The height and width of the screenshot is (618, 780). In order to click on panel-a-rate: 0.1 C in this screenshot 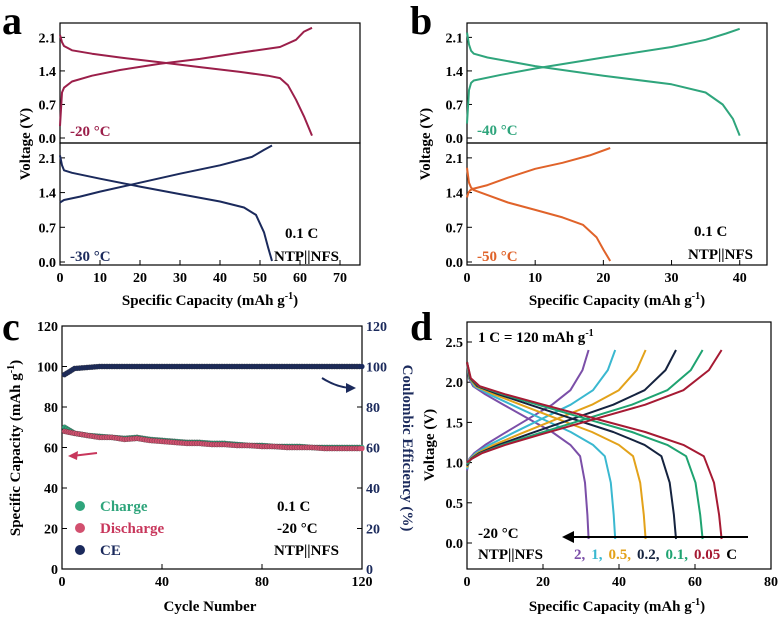, I will do `click(301, 234)`.